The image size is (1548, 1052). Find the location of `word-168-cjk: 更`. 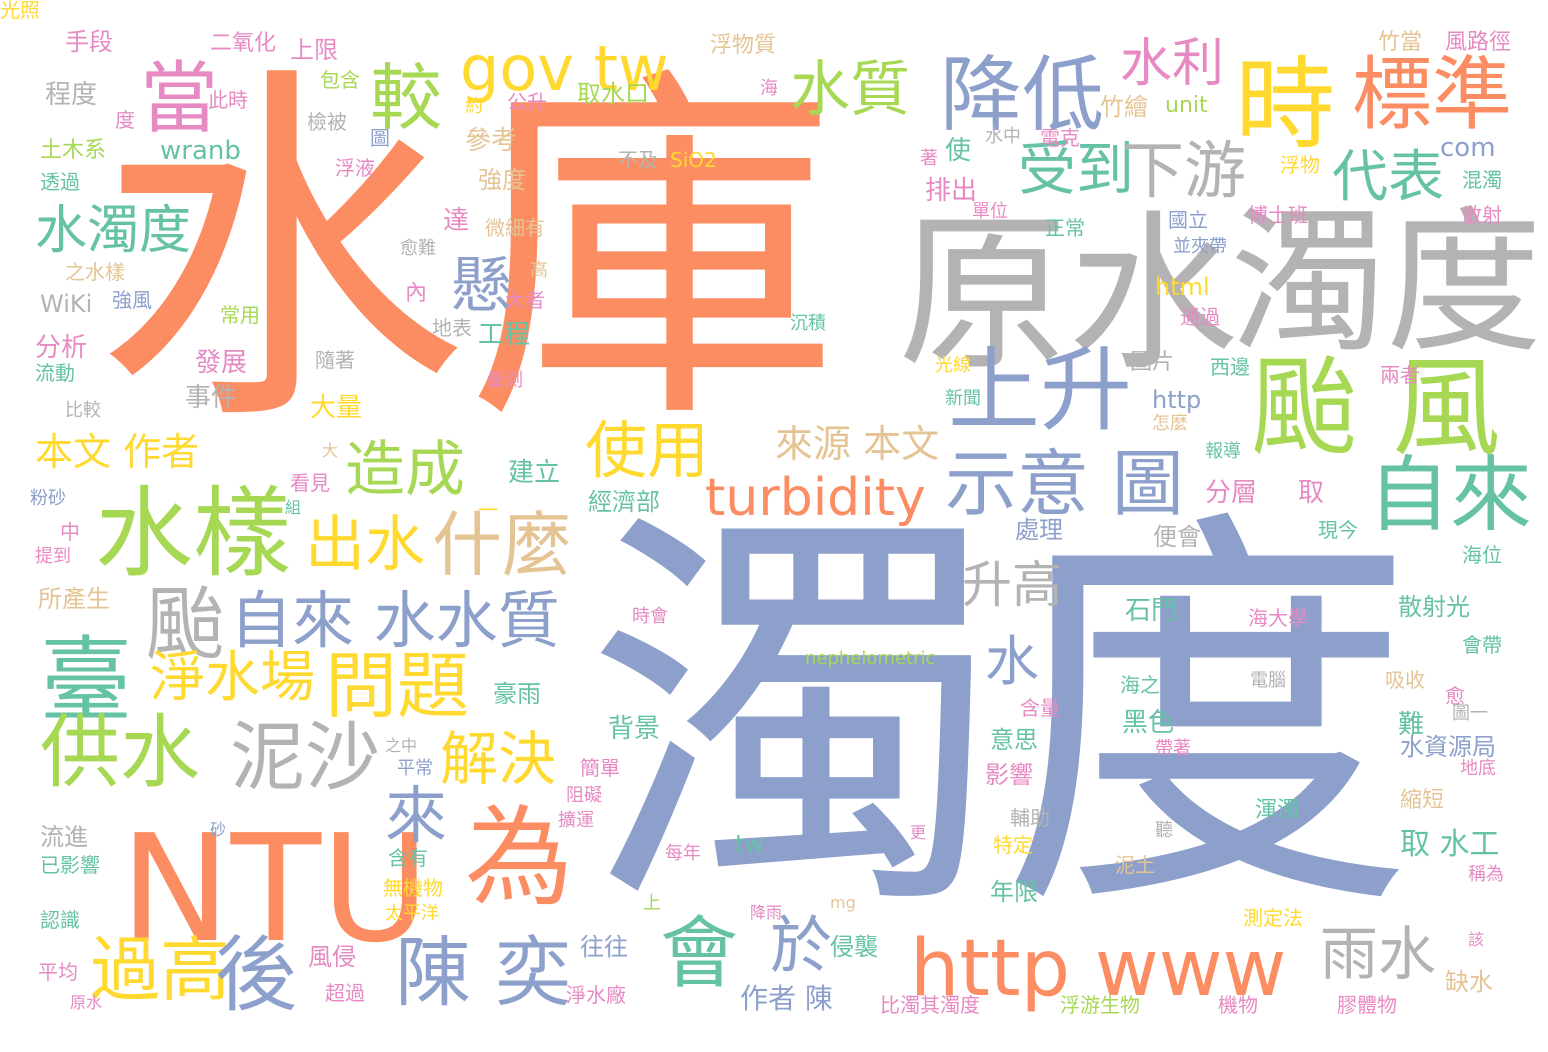

word-168-cjk: 更 is located at coordinates (918, 832).